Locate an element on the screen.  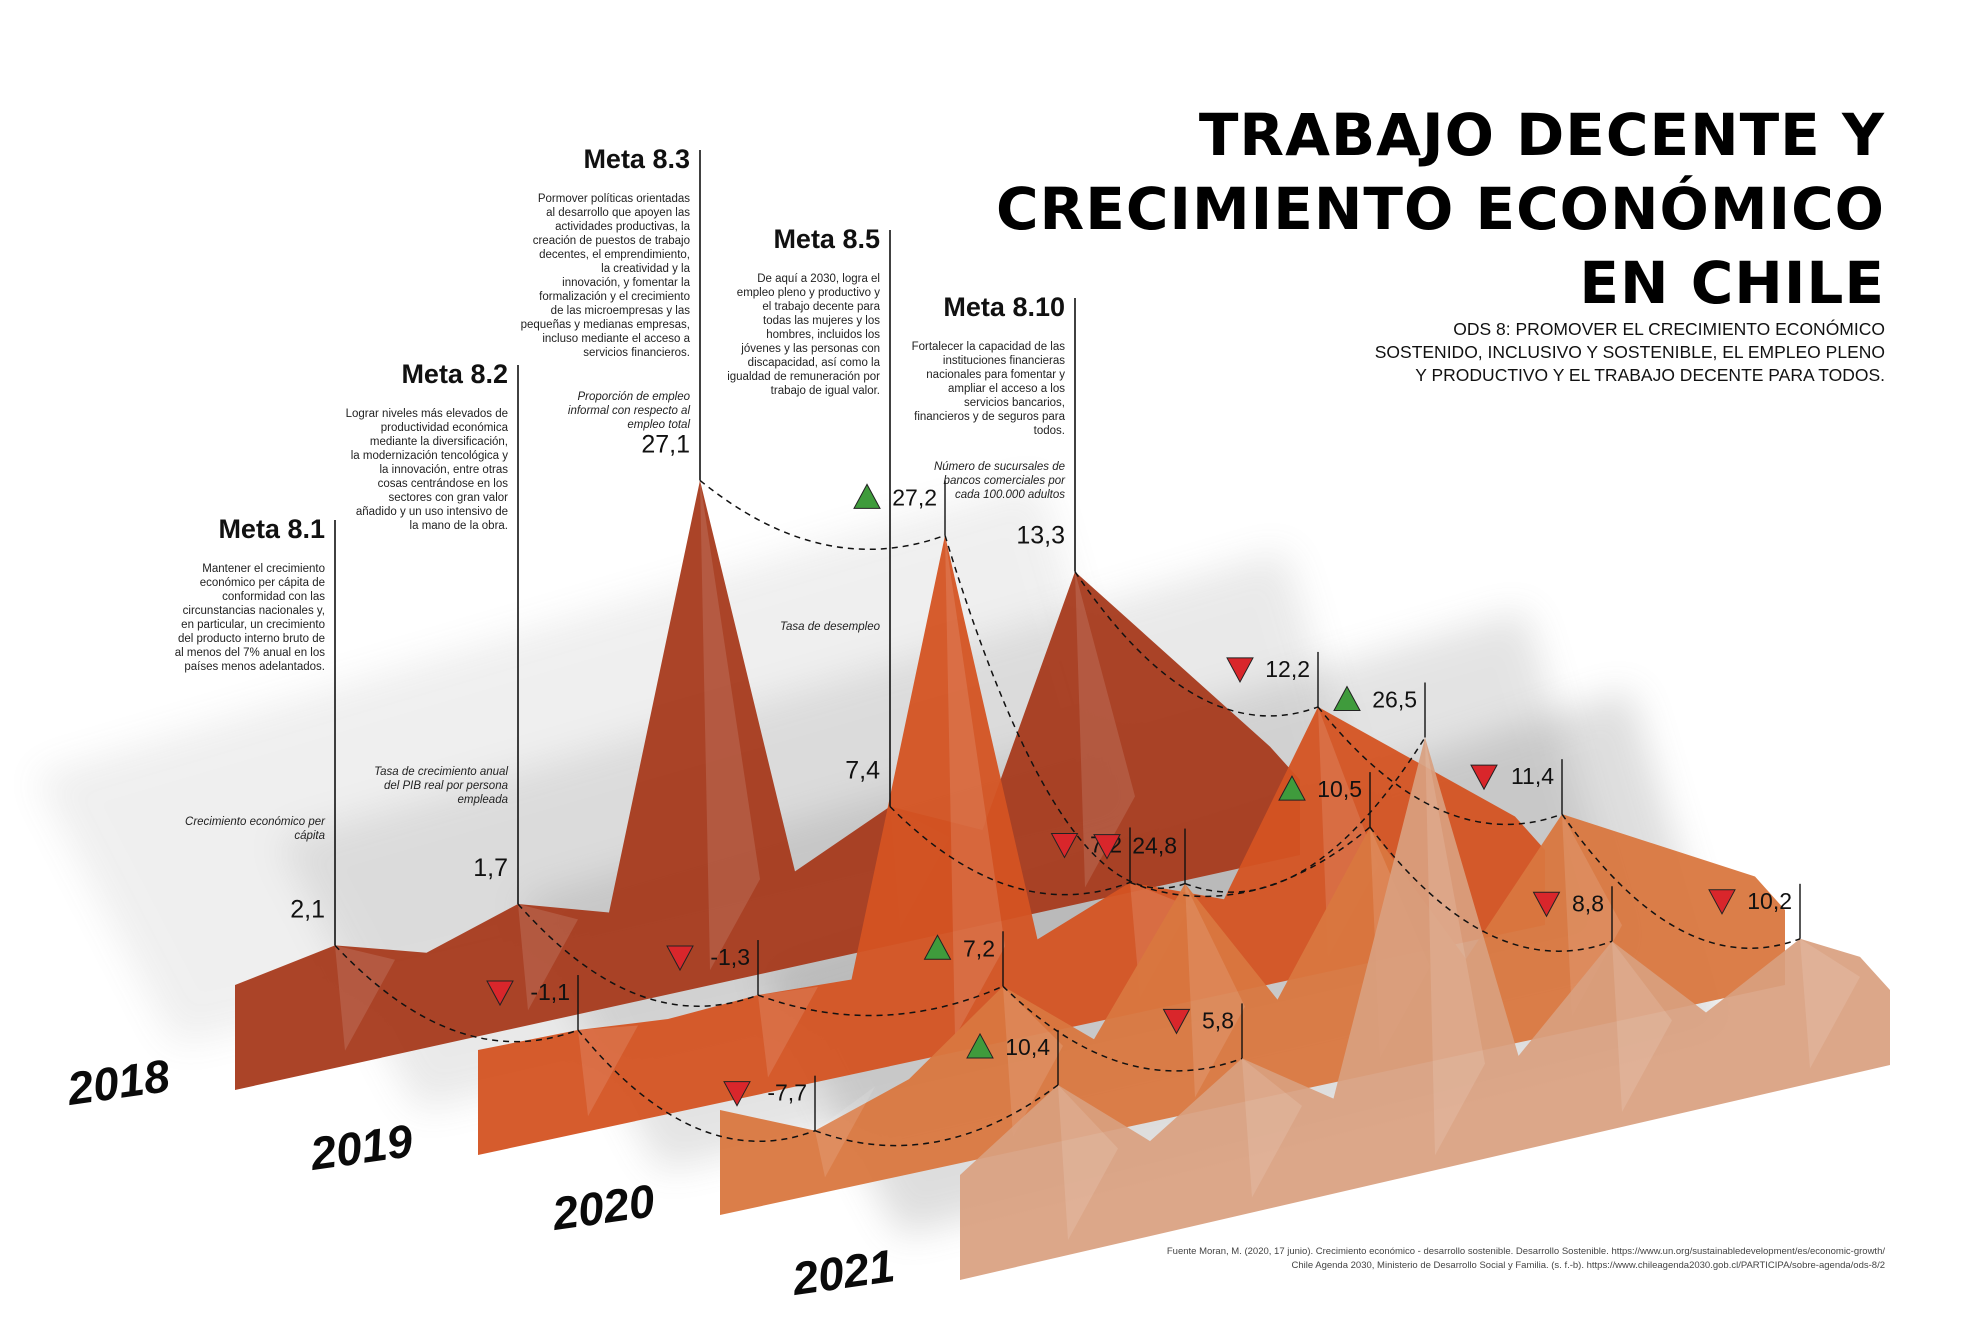
value-label-2021: 8,8 is located at coordinates (1588, 903).